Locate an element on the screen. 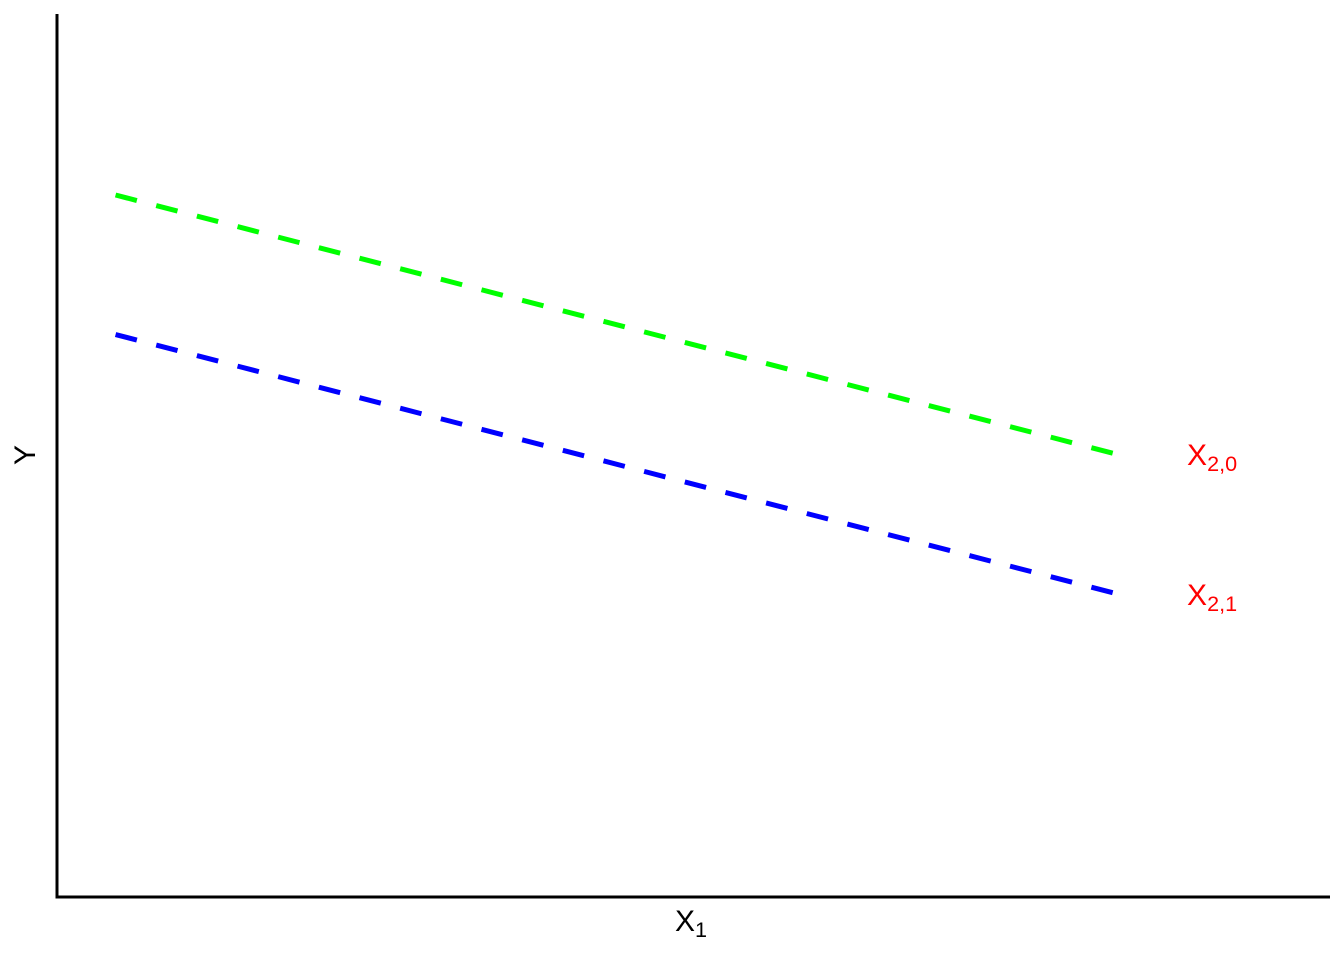 The image size is (1344, 960). line-label-x20: X2,0 is located at coordinates (1212, 457).